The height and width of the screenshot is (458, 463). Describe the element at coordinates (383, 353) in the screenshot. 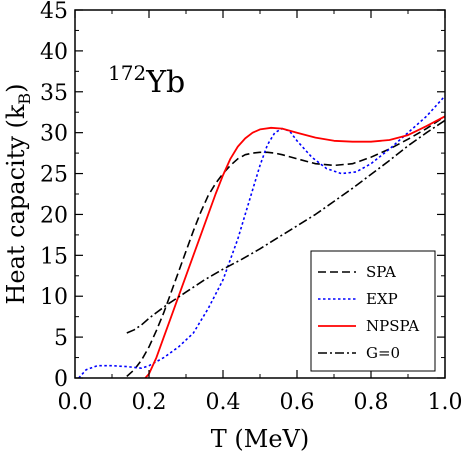

I see `legend-label-g0: G=0` at that location.